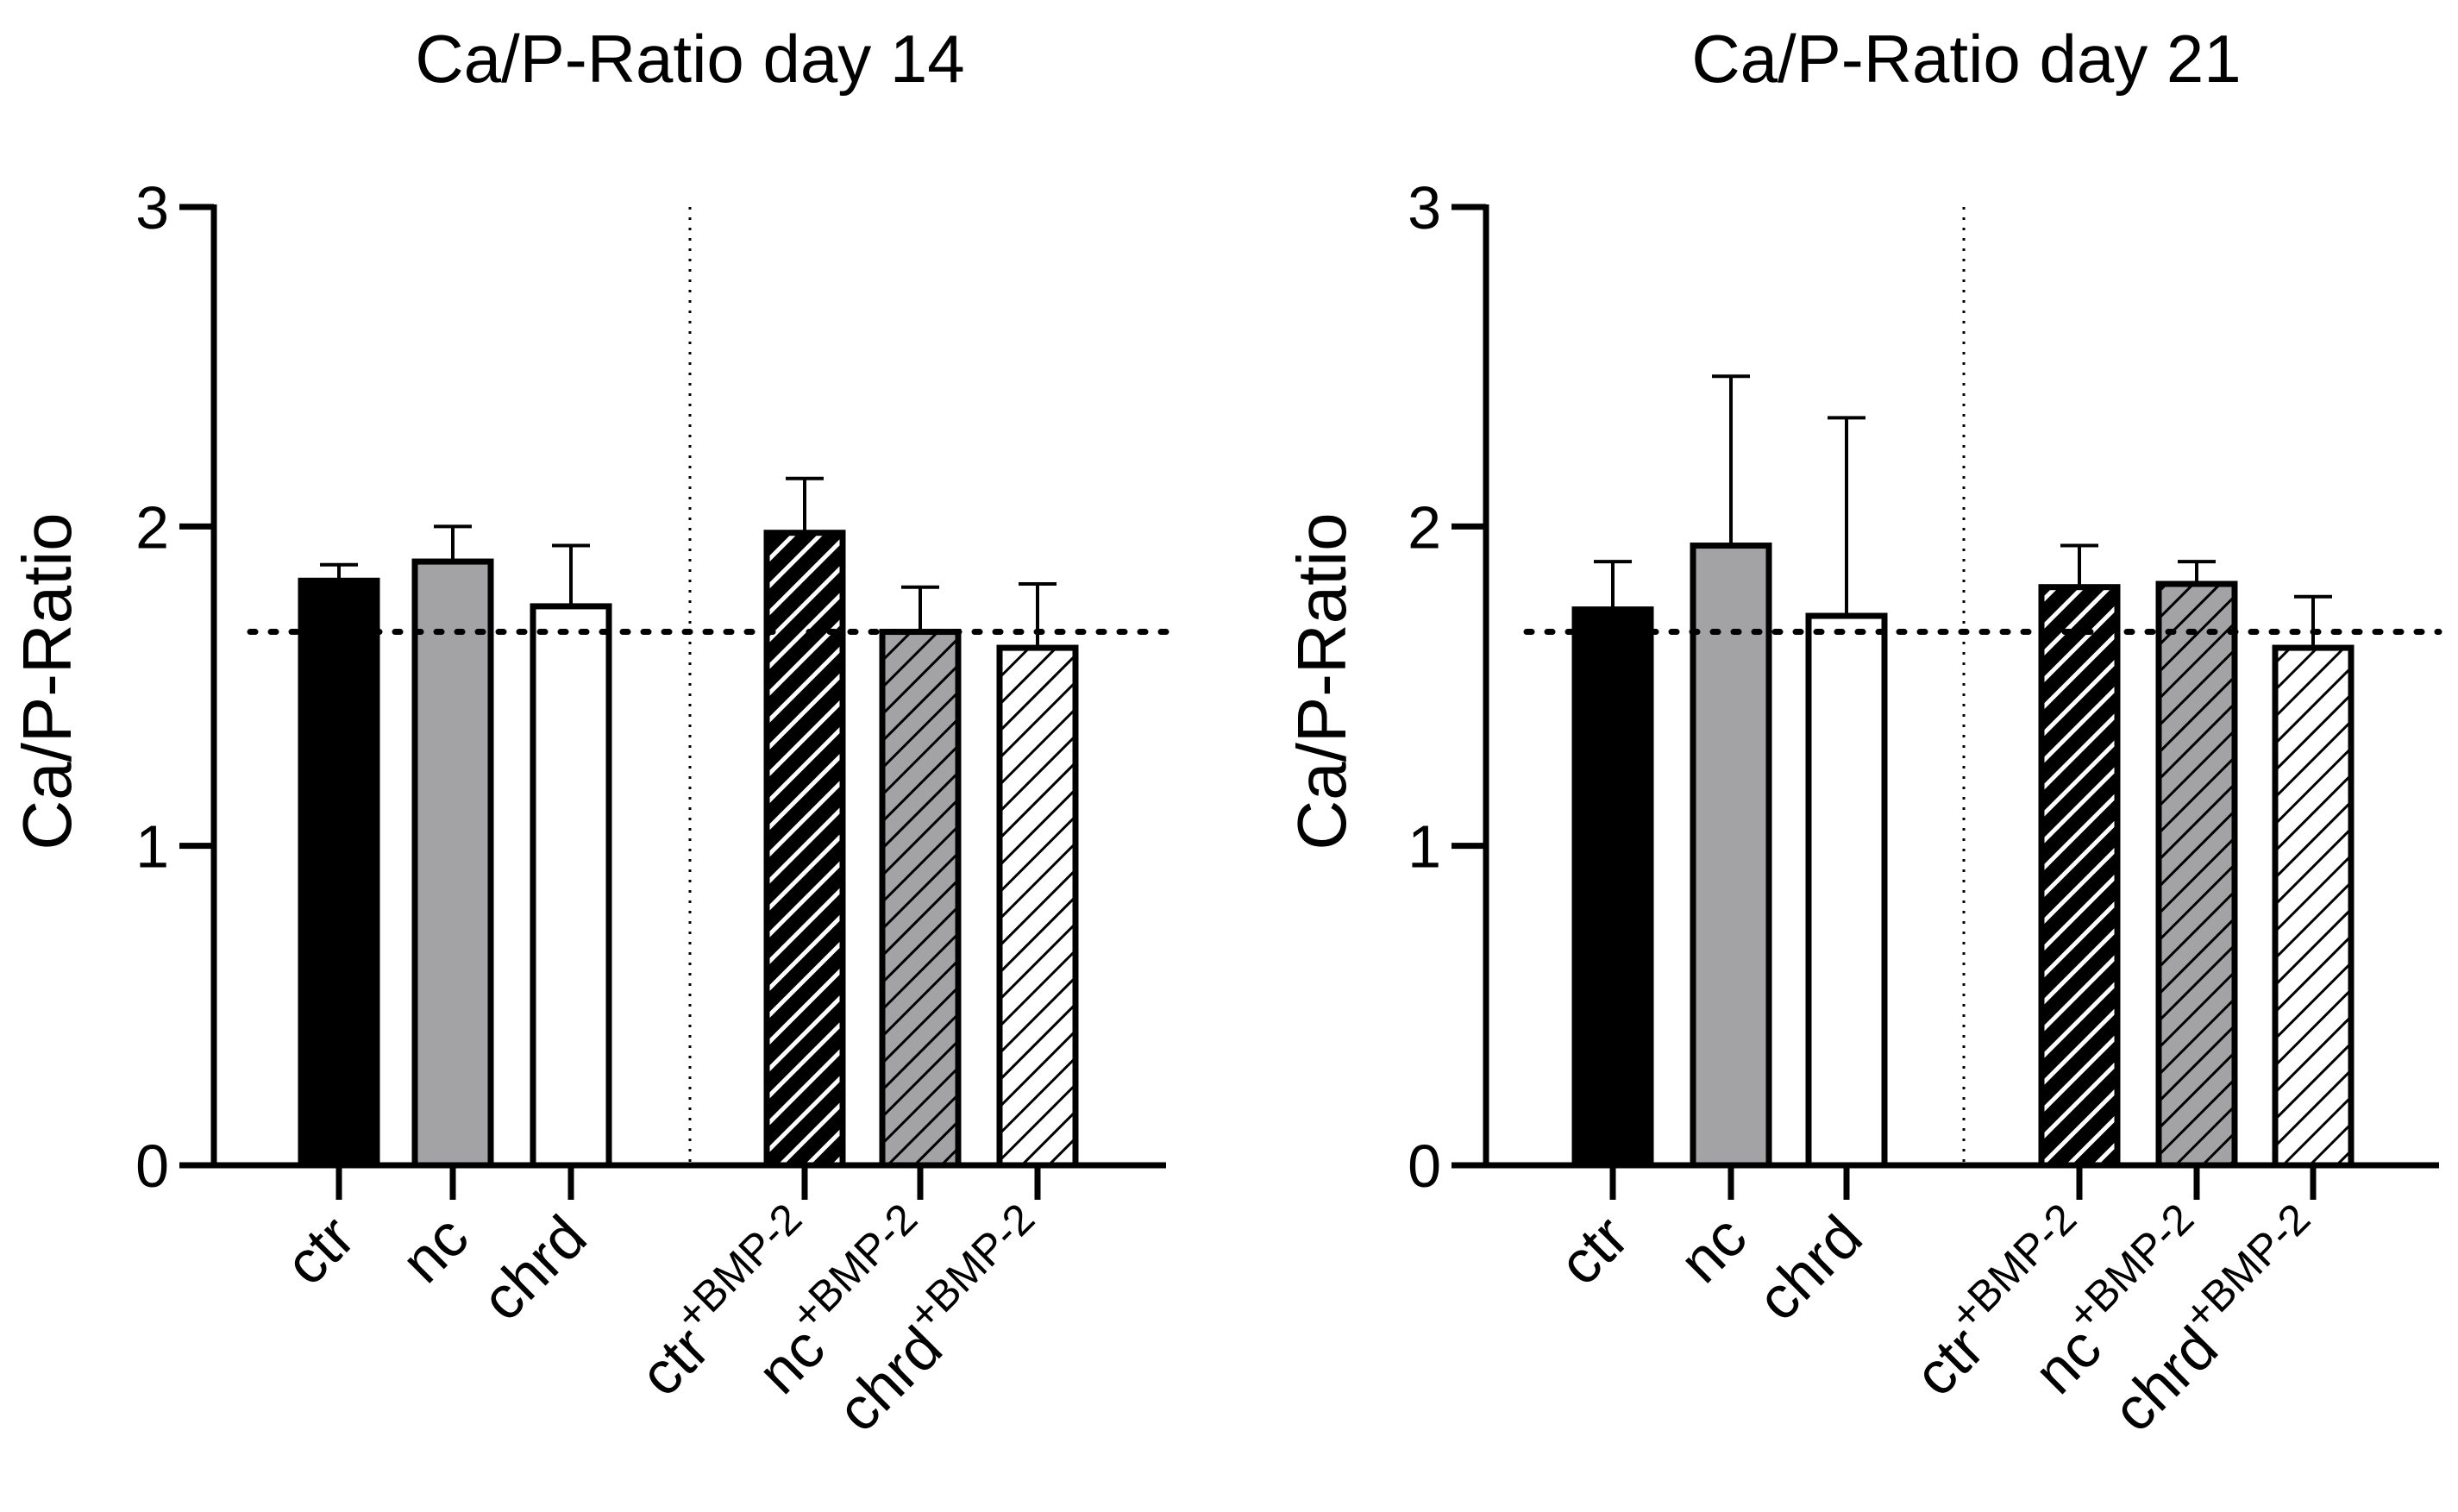  Describe the element at coordinates (689, 59) in the screenshot. I see `chart-title: Ca/P-Ratio day 14` at that location.